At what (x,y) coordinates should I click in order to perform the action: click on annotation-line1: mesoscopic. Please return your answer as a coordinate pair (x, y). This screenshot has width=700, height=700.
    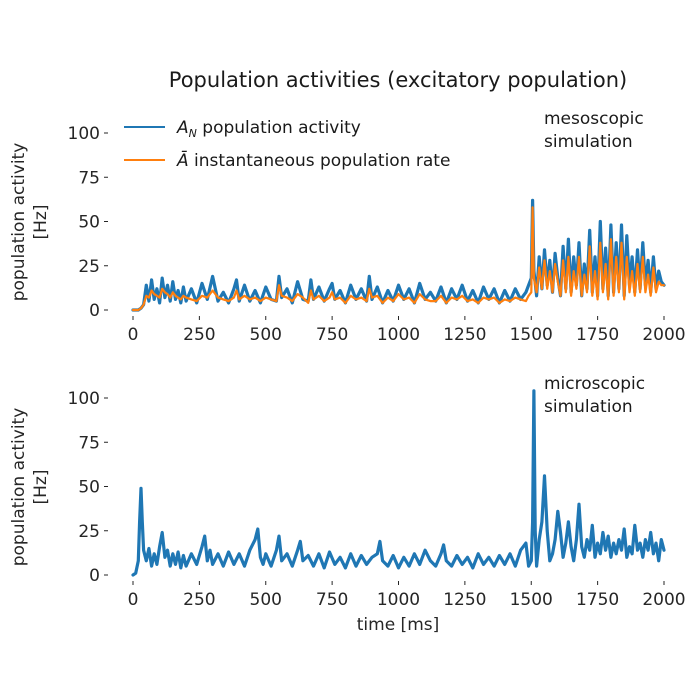
    Looking at the image, I should click on (594, 119).